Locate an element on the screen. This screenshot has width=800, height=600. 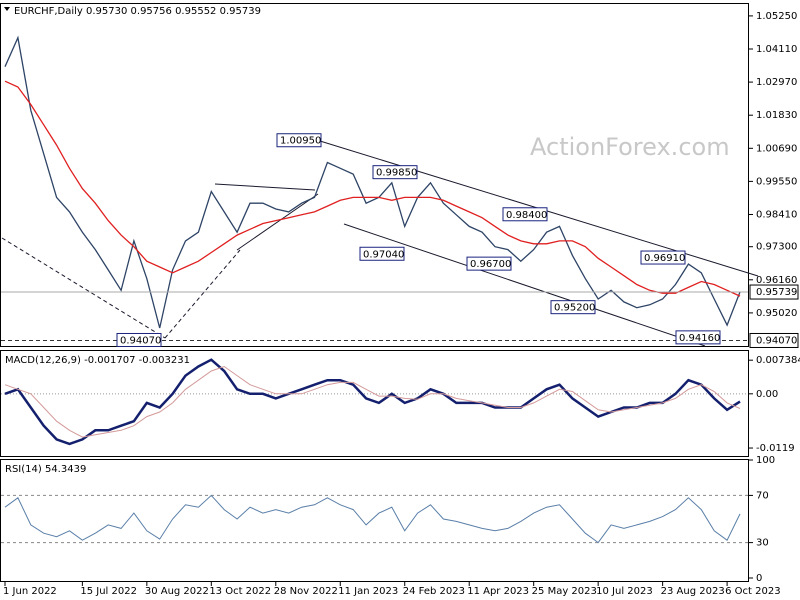
support-label: 0.94070 is located at coordinates (776, 340).